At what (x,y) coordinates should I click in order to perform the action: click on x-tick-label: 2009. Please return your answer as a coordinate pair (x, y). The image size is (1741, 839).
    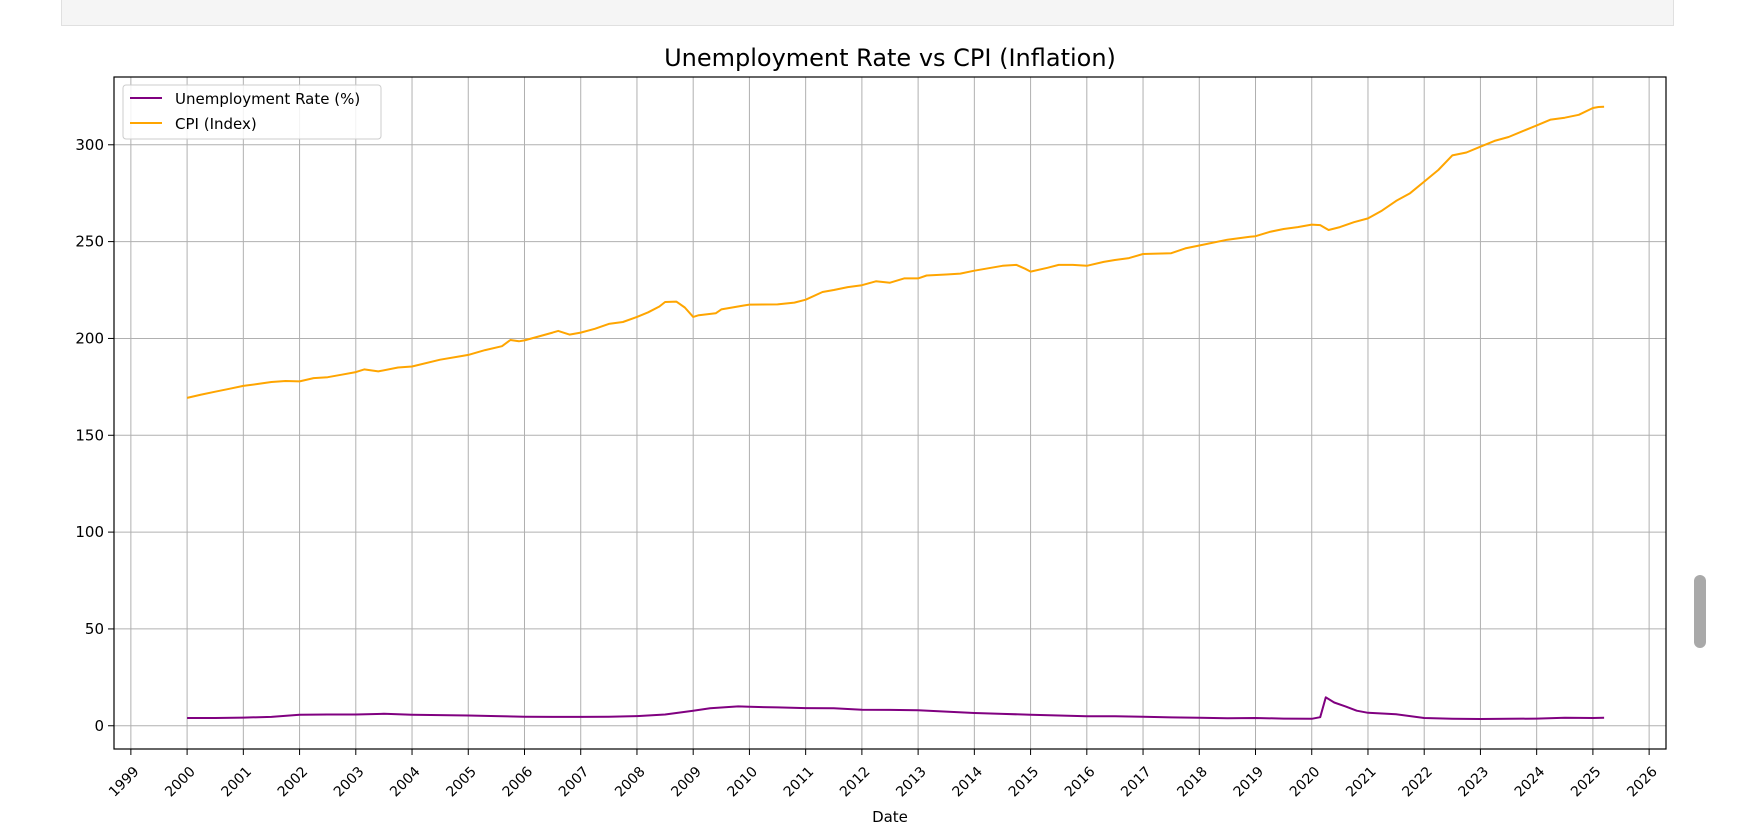
    Looking at the image, I should click on (686, 782).